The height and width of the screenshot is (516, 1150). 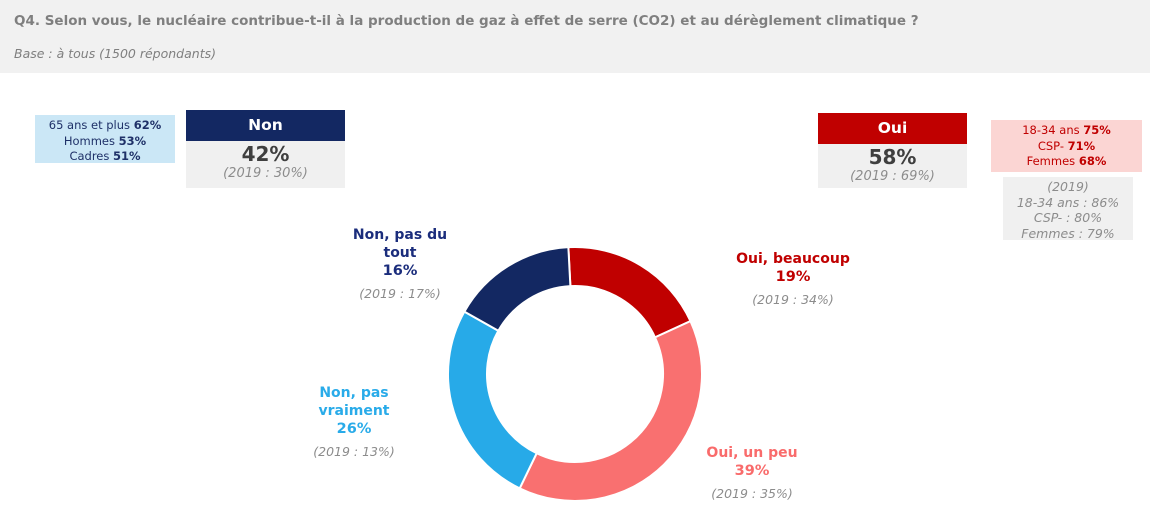 I want to click on callout-oui-un-peu: Oui, un peu 39% (2019 : 35%), so click(x=752, y=472).